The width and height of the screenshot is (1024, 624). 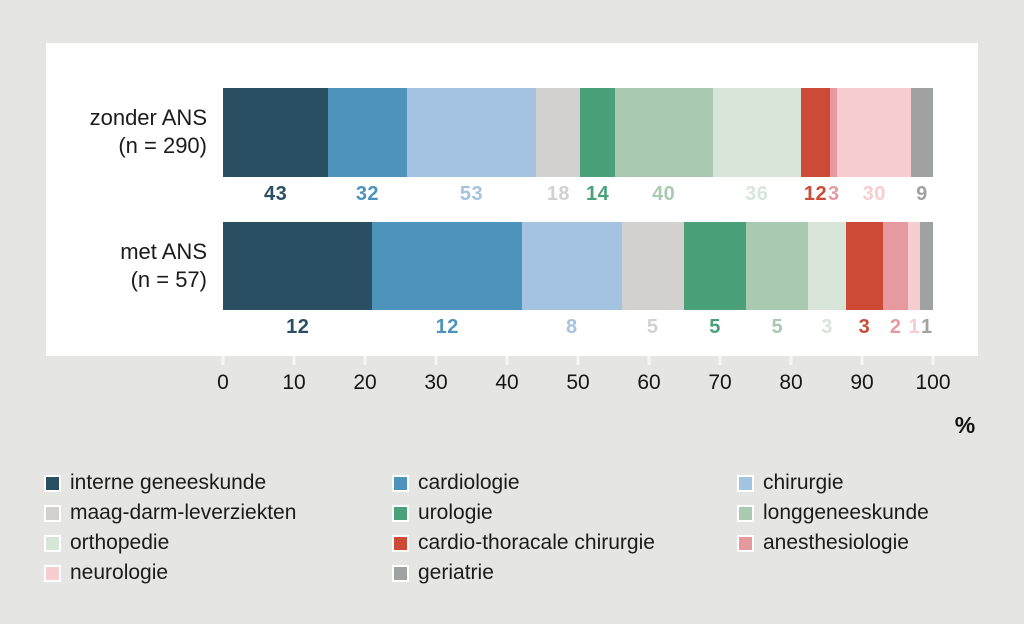 What do you see at coordinates (163, 251) in the screenshot?
I see `row-label-line1: met ANS` at bounding box center [163, 251].